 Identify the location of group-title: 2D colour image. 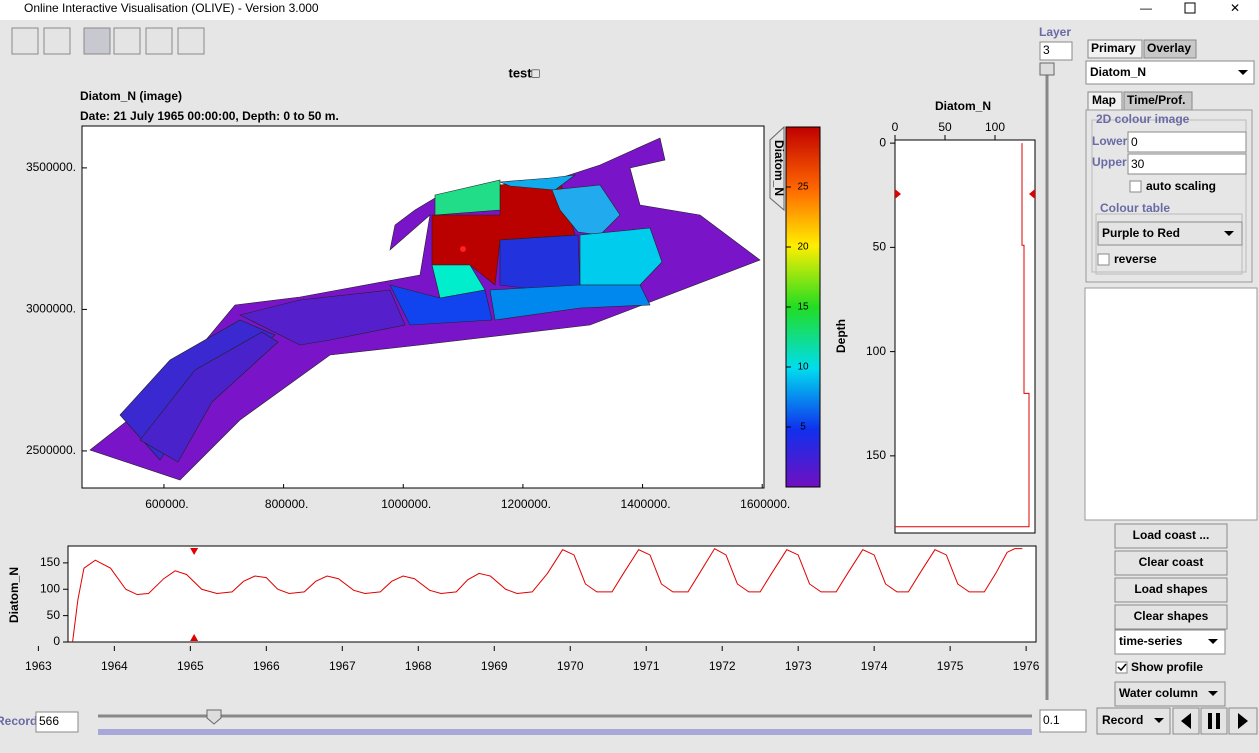
(1143, 119).